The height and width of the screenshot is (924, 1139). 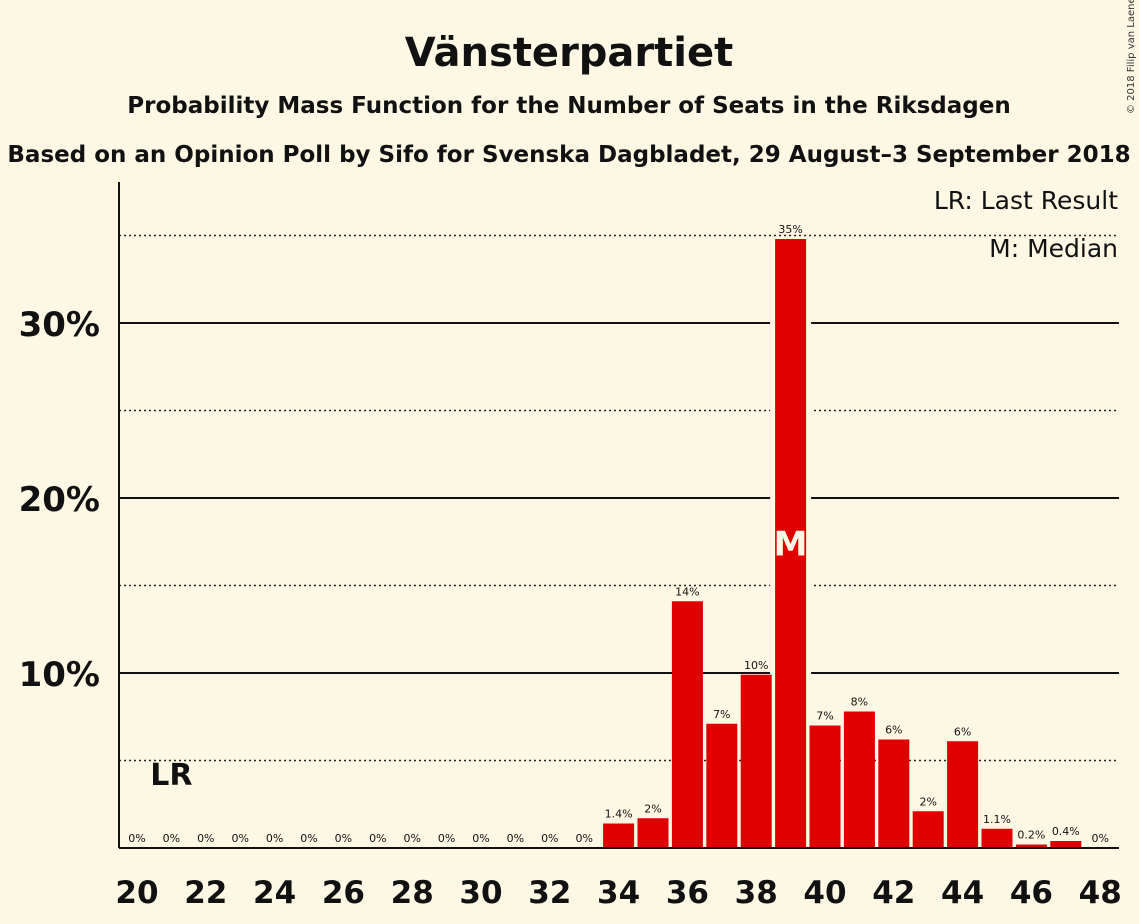 I want to click on y-tick-label: 30%, so click(x=59, y=325).